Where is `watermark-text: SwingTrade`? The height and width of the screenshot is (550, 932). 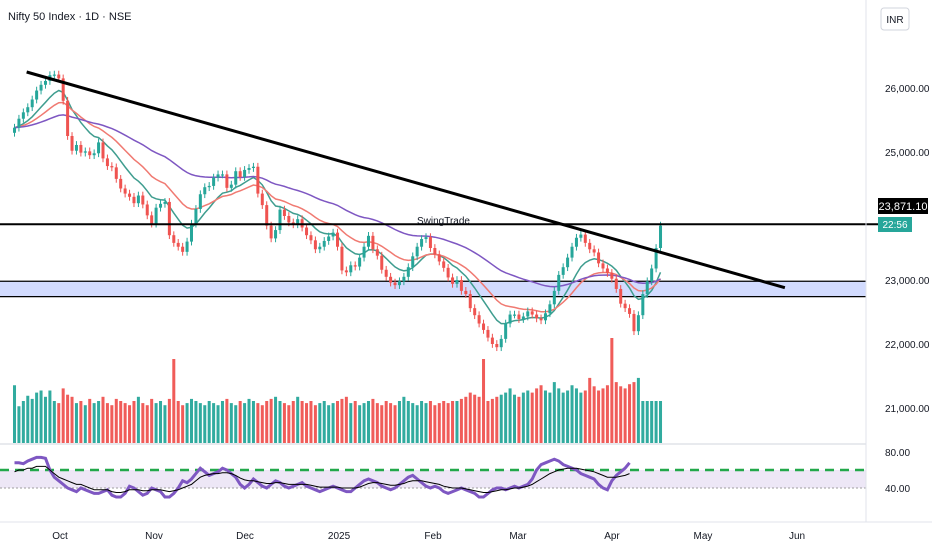
watermark-text: SwingTrade is located at coordinates (443, 221).